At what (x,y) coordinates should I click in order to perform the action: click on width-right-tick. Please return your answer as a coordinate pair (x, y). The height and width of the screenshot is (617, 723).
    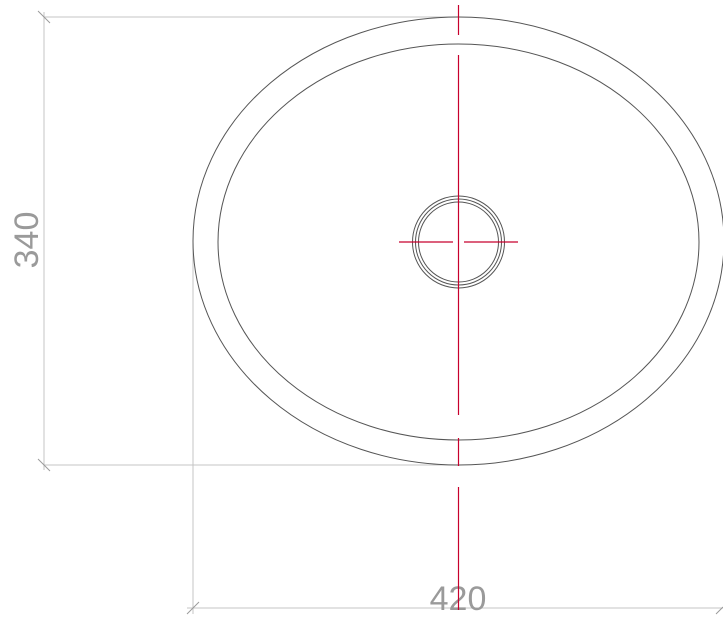
    Looking at the image, I should click on (719, 610).